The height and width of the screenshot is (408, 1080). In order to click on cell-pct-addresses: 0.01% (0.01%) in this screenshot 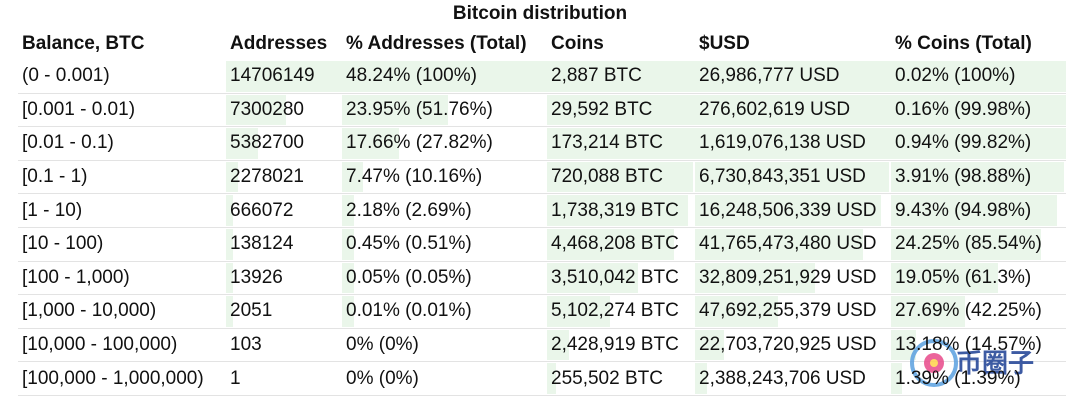, I will do `click(444, 311)`.